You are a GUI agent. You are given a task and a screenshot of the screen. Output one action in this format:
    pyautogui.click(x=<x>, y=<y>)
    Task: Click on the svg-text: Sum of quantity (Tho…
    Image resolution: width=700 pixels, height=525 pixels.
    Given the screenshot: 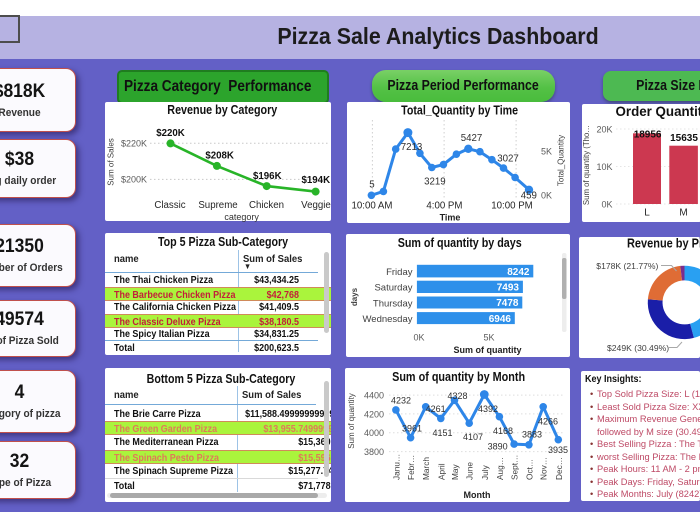 What is the action you would take?
    pyautogui.click(x=586, y=165)
    